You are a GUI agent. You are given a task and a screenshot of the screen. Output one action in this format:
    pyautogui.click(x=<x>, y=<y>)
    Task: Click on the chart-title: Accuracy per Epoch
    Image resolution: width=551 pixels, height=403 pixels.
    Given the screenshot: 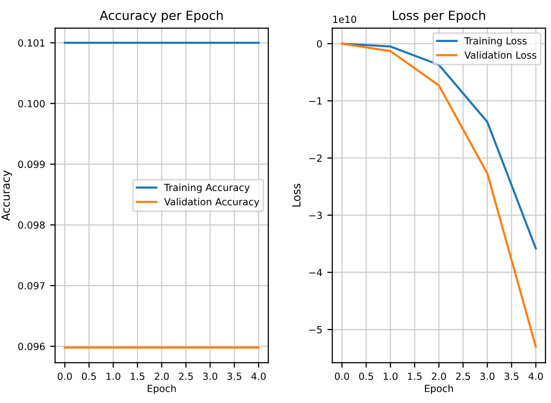 What is the action you would take?
    pyautogui.click(x=161, y=16)
    